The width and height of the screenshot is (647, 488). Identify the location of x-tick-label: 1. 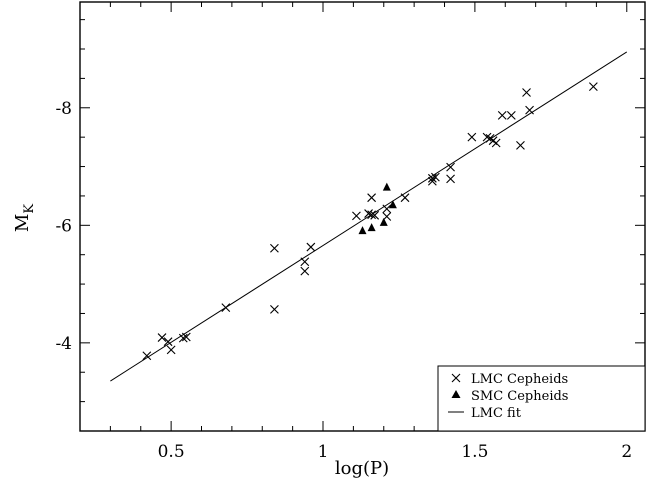
(323, 452).